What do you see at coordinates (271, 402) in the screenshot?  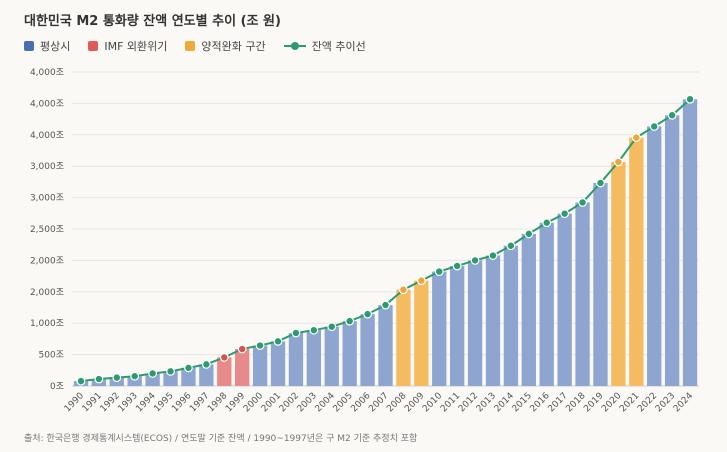 I see `x-tick-label: 2001` at bounding box center [271, 402].